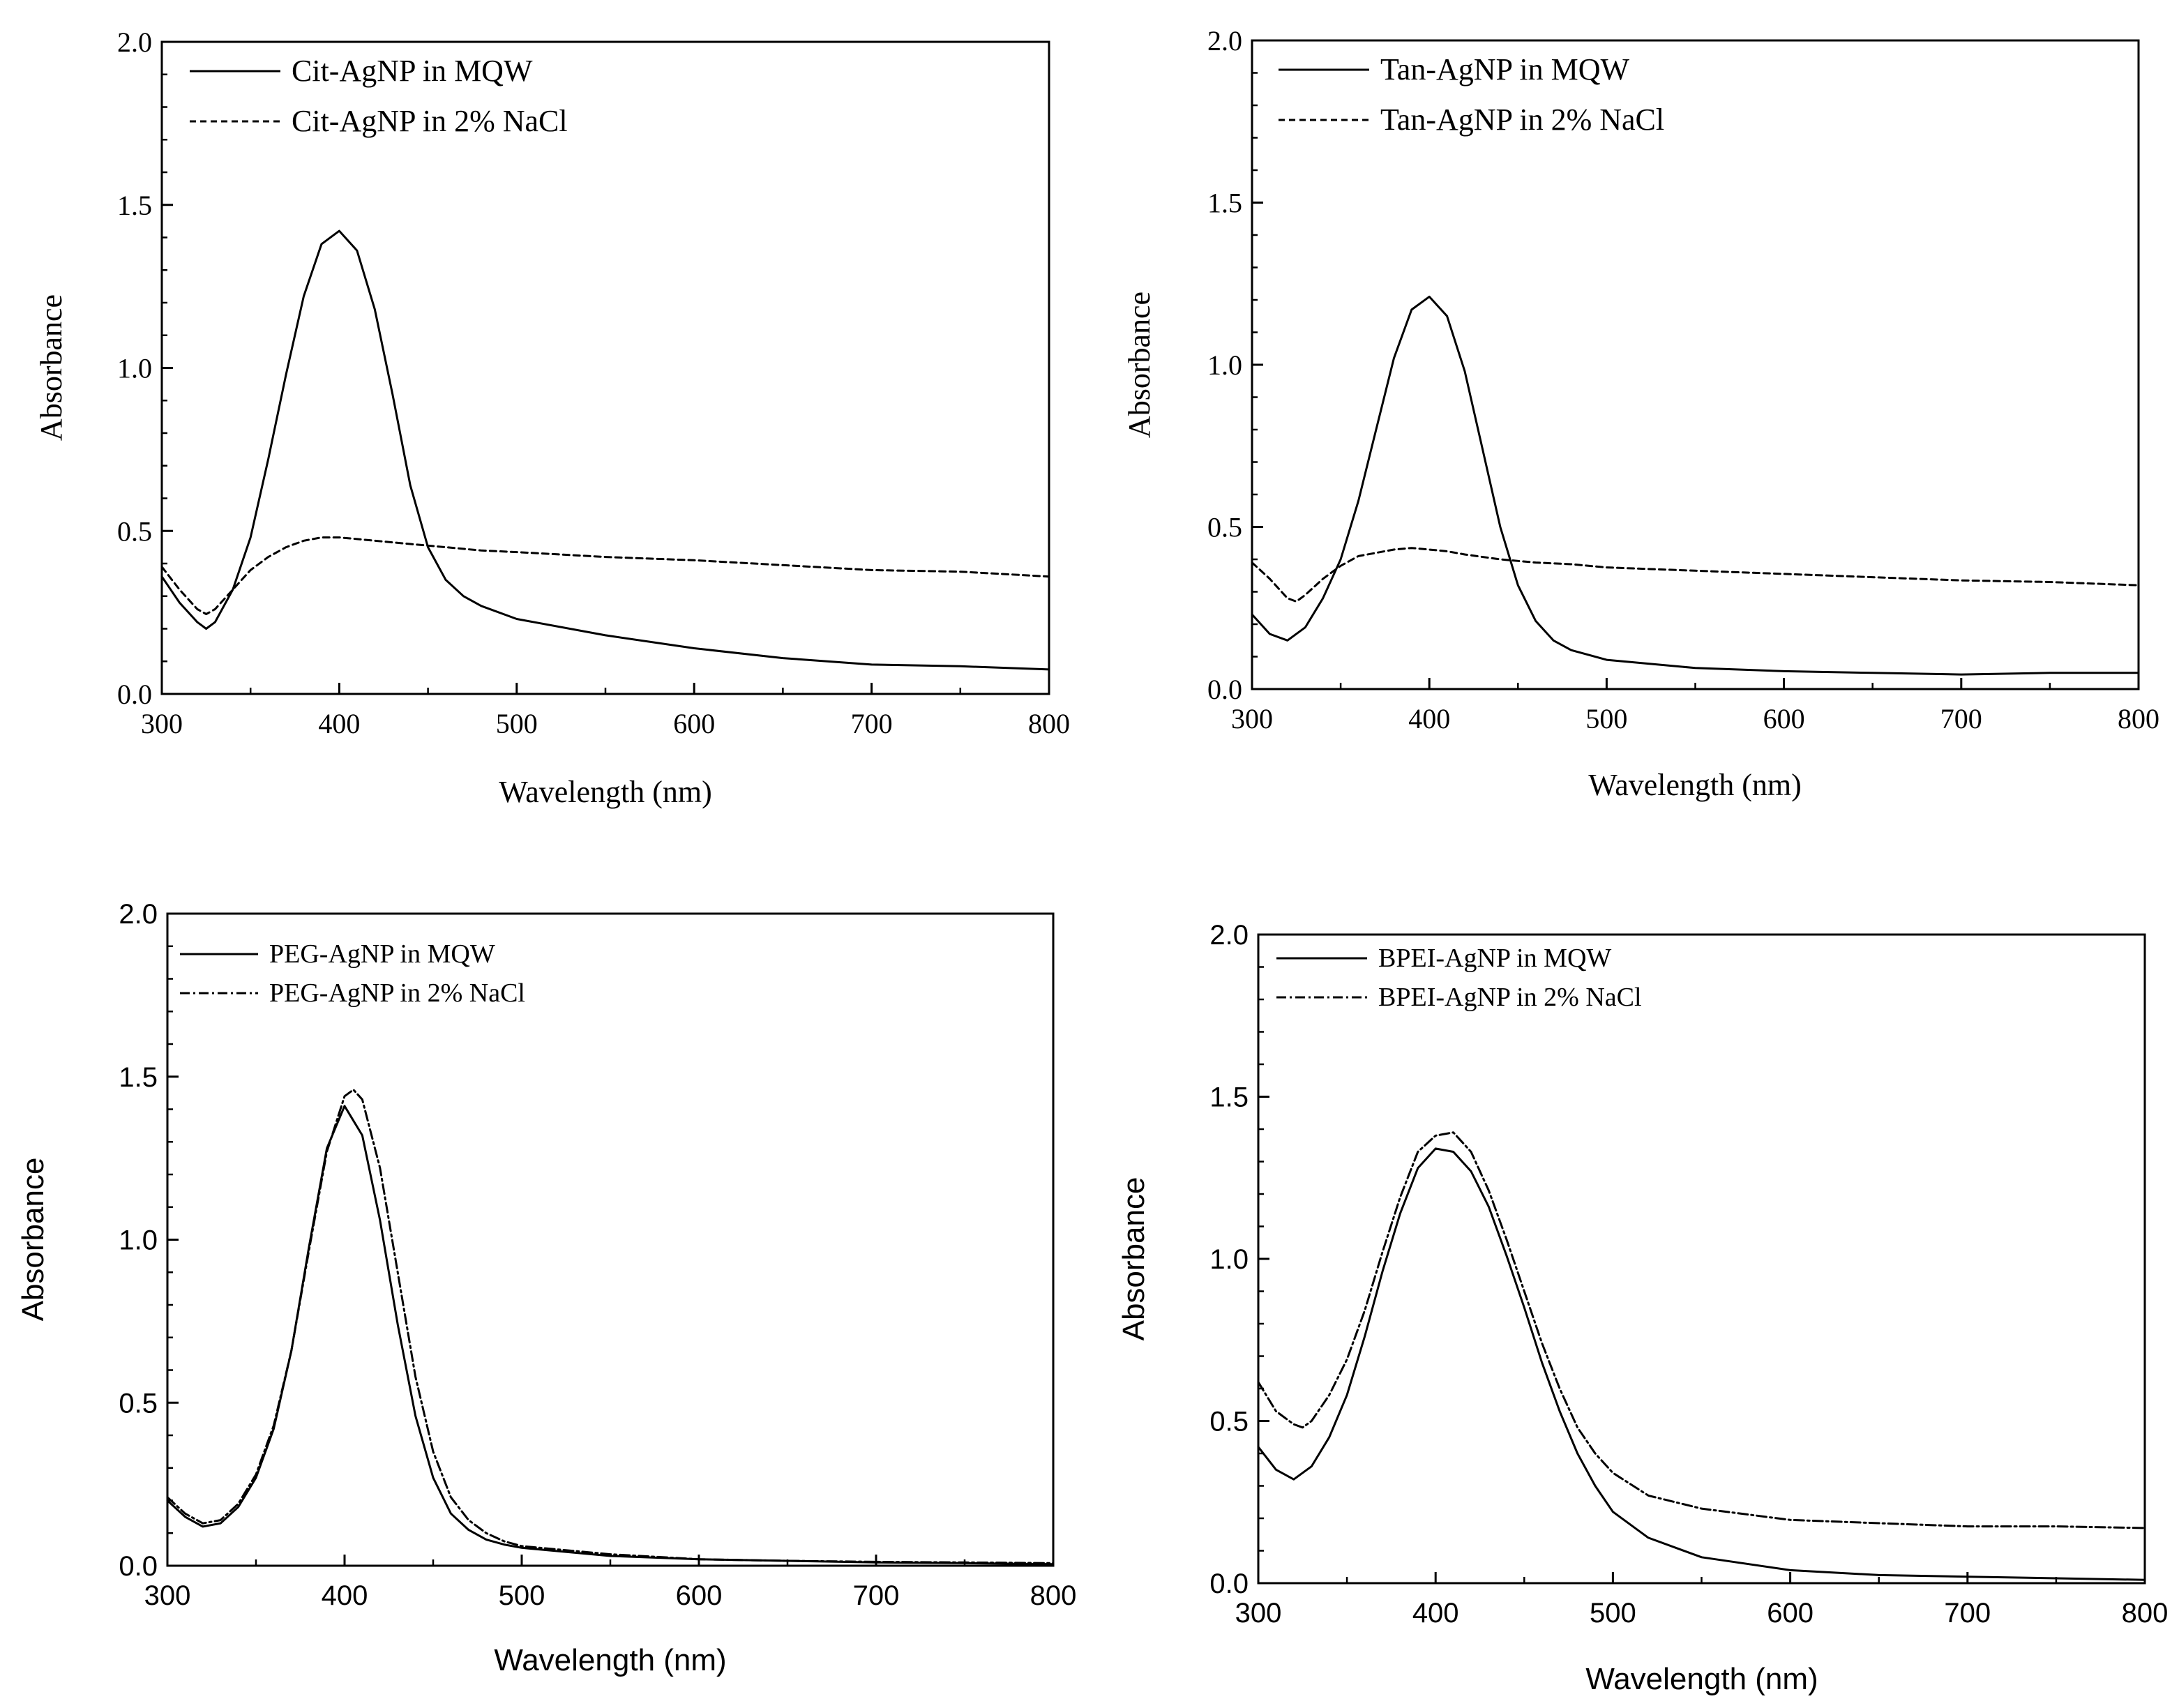 This screenshot has height=1708, width=2179. What do you see at coordinates (1522, 120) in the screenshot?
I see `legend-label-2: Tan-AgNP in 2% NaCl` at bounding box center [1522, 120].